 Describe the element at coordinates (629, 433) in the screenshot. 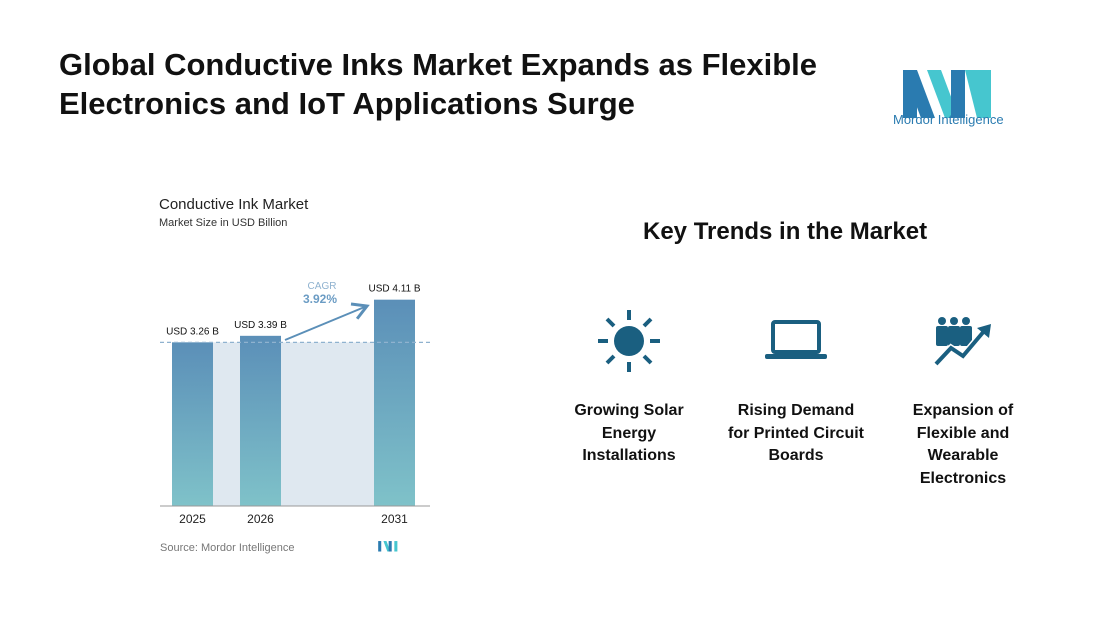

I see `trend-solar: Growing Solar Energy Installations` at that location.